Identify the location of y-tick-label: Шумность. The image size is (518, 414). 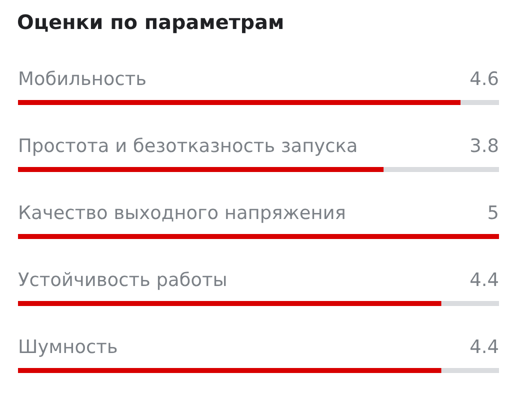
(68, 348).